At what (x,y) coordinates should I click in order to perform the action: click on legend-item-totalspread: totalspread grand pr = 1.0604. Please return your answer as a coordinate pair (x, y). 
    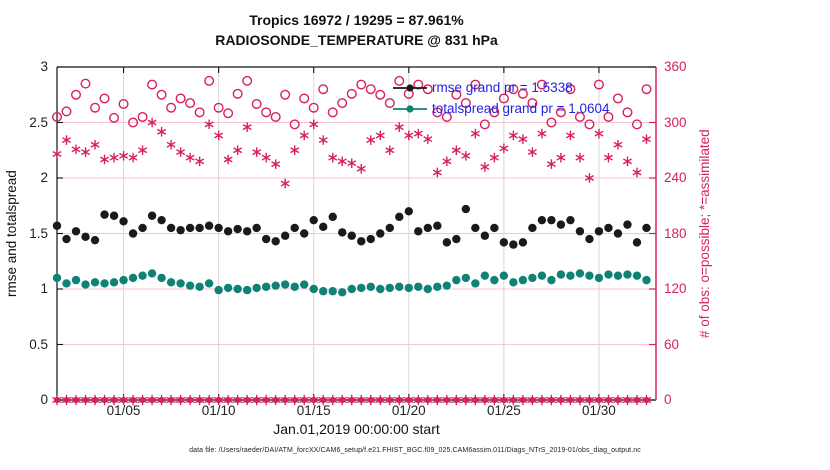
    Looking at the image, I should click on (501, 108).